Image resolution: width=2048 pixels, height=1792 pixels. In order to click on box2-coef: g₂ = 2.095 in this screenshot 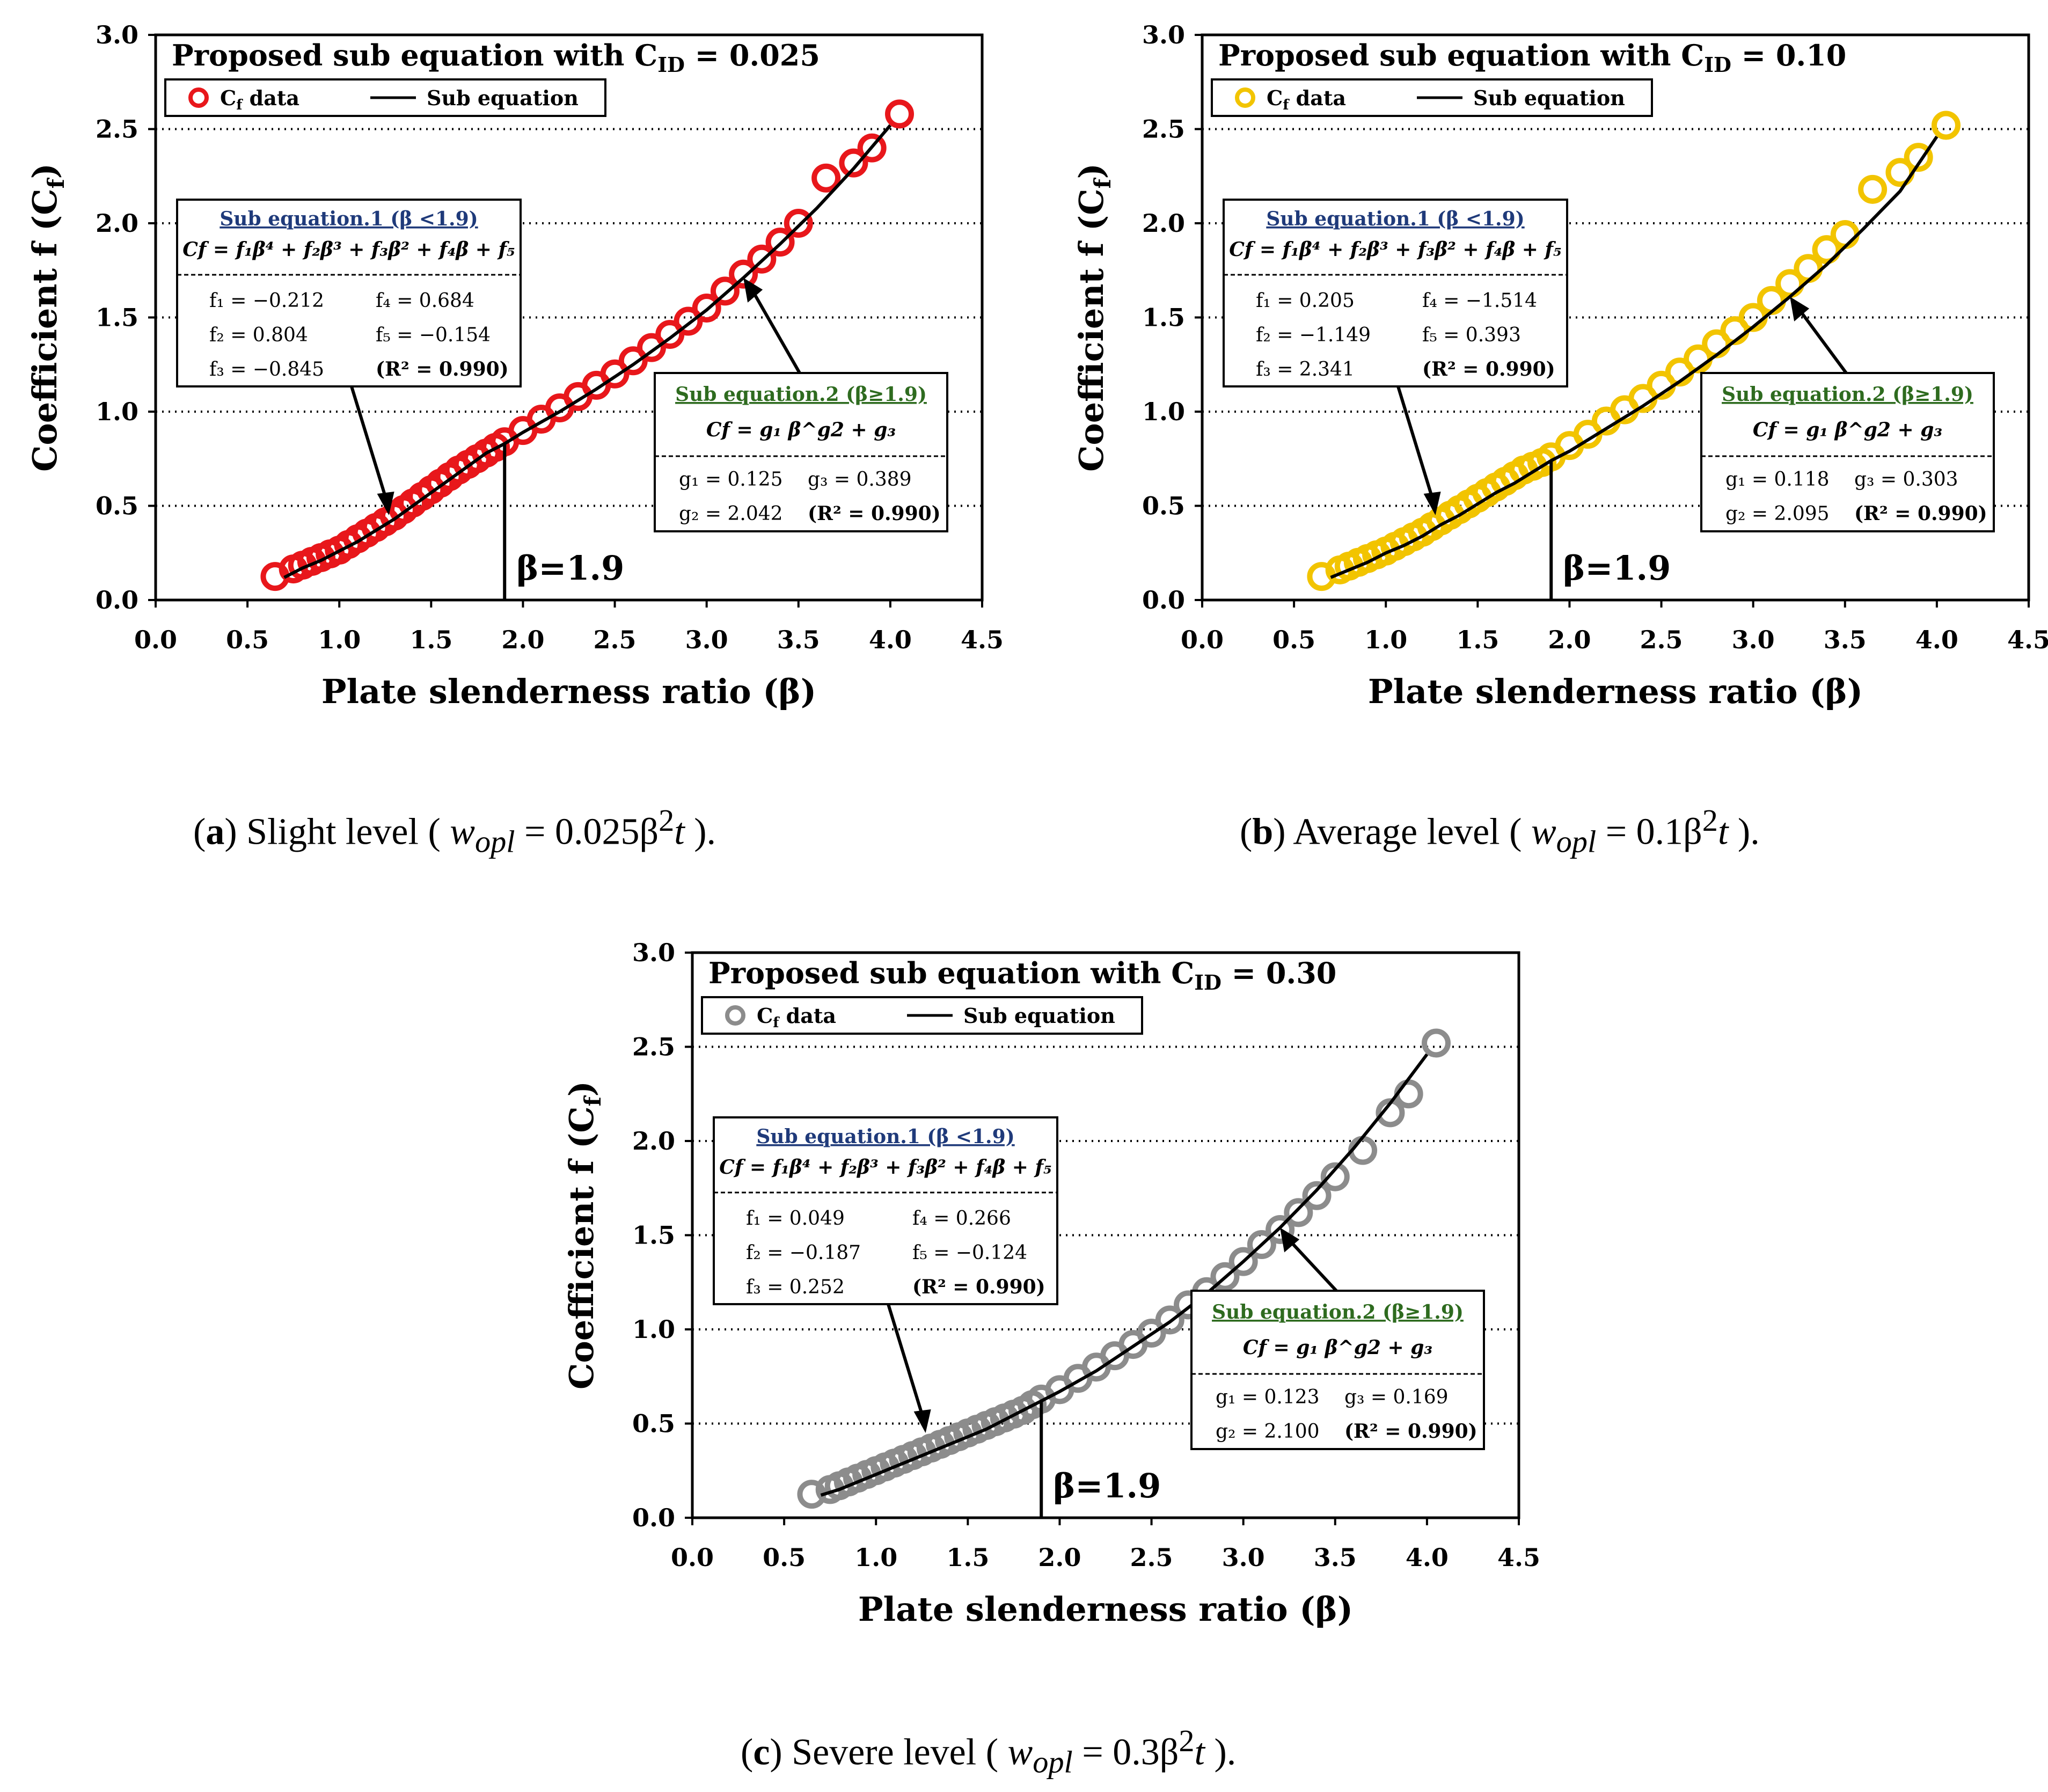, I will do `click(1777, 514)`.